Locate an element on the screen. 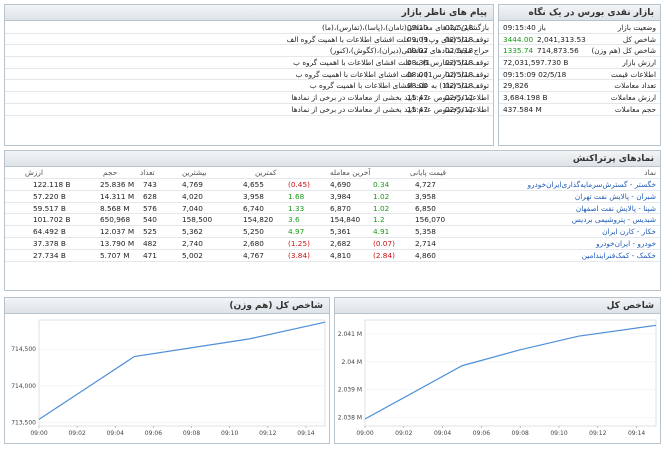 The width and height of the screenshot is (664, 449). overview-label: تعداد معاملات is located at coordinates (635, 86).